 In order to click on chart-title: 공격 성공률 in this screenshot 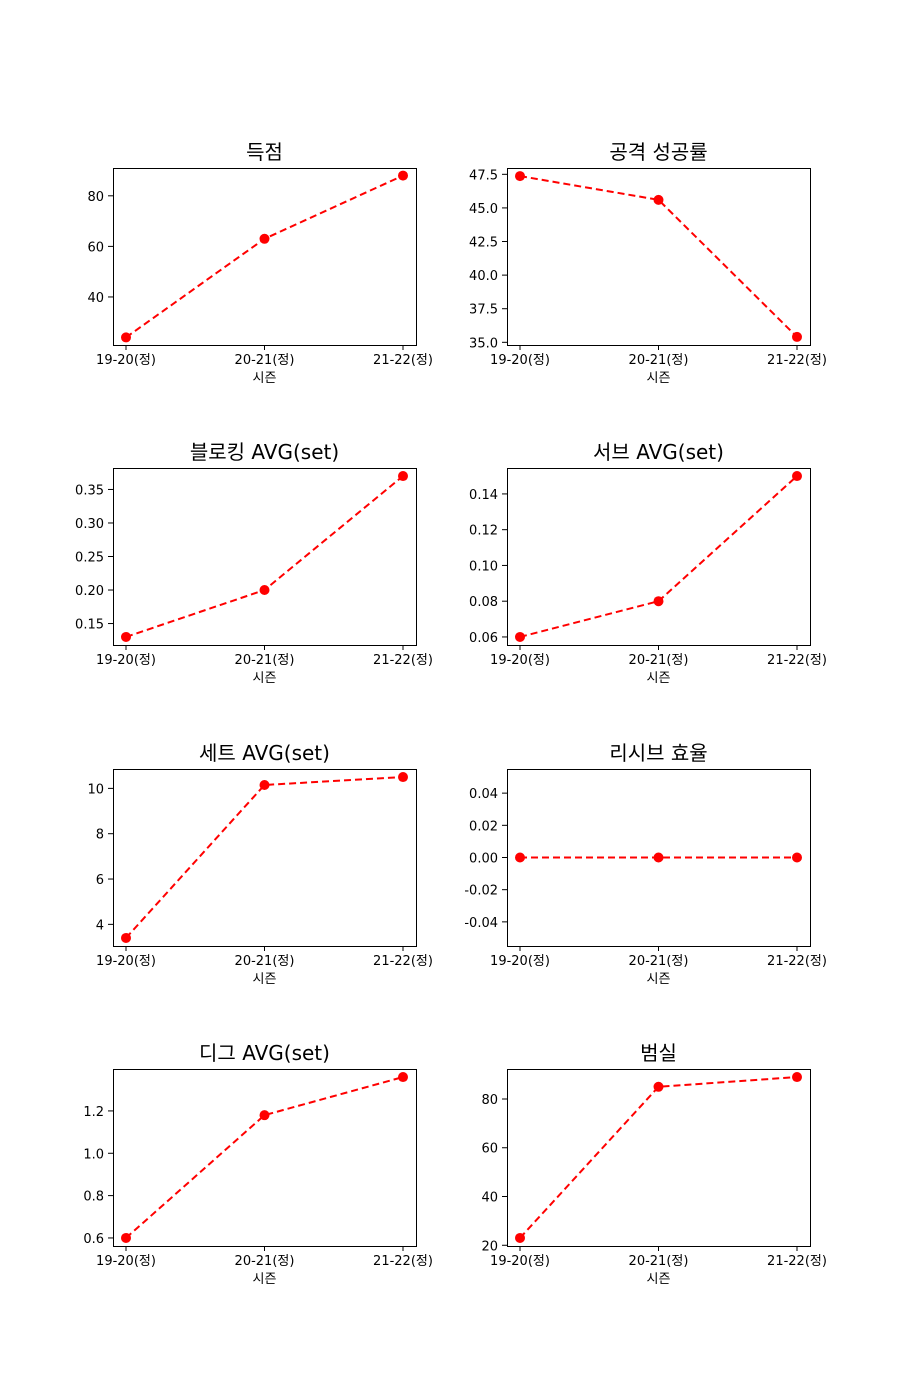, I will do `click(658, 152)`.